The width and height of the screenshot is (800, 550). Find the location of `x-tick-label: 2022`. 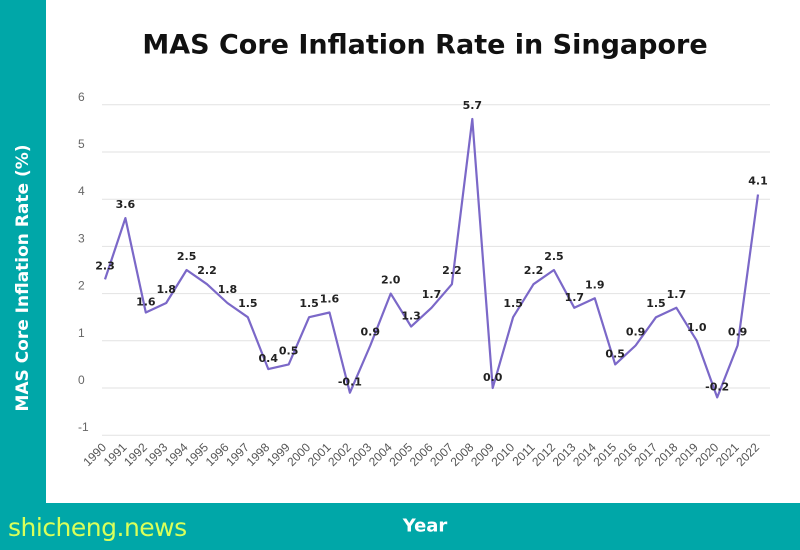

x-tick-label: 2022 is located at coordinates (747, 454).